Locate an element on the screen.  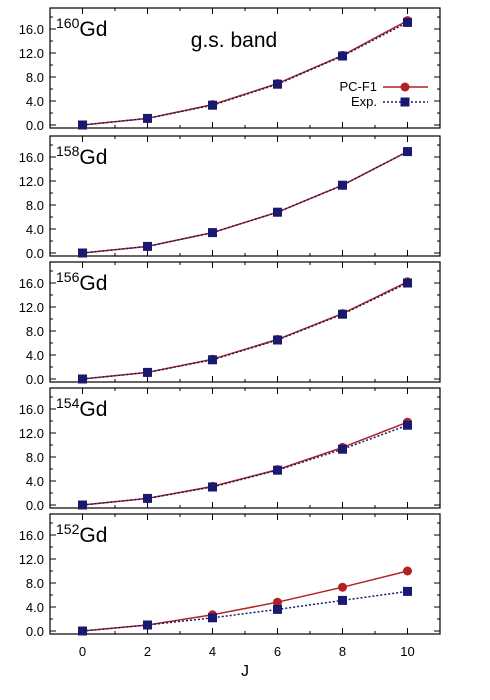
x-tick-label: 8 is located at coordinates (342, 651).